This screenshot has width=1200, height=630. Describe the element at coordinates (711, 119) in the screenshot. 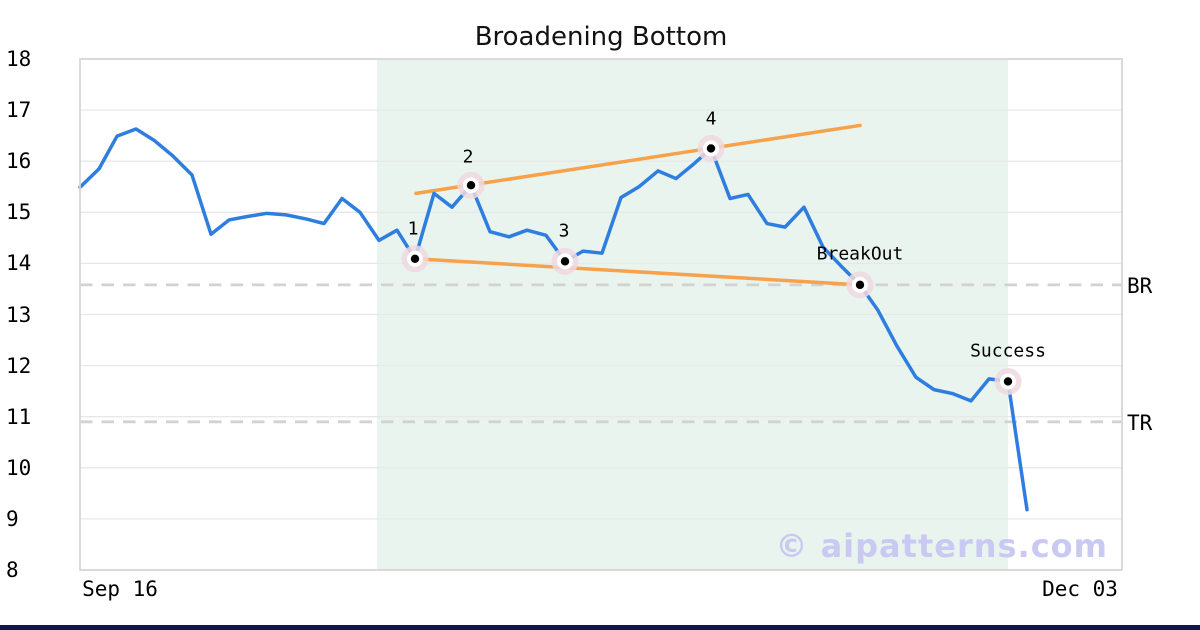

I see `point-label-4: 4` at that location.